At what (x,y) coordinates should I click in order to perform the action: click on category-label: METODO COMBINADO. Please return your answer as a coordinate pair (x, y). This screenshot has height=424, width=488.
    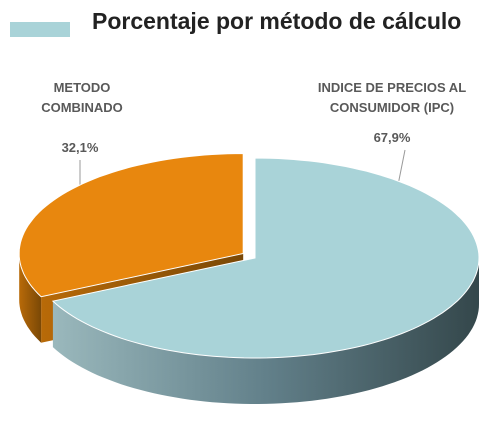
    Looking at the image, I should click on (82, 97).